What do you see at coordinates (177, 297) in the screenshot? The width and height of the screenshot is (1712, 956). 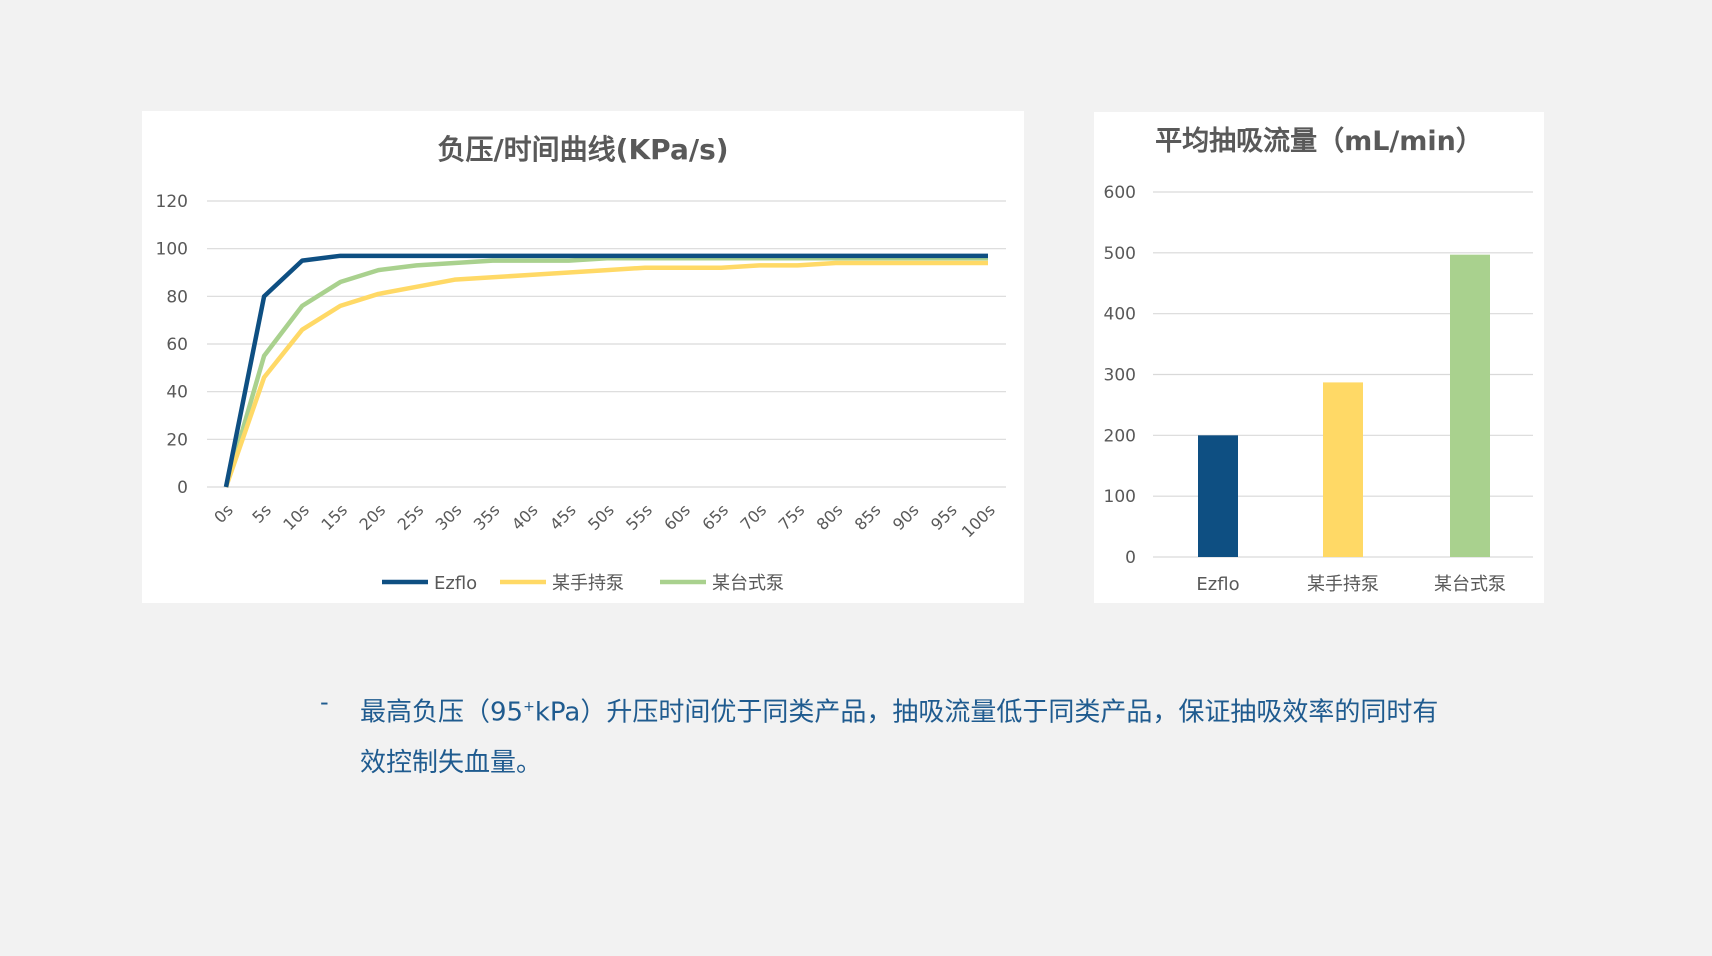 I see `y-tick-label: 80` at bounding box center [177, 297].